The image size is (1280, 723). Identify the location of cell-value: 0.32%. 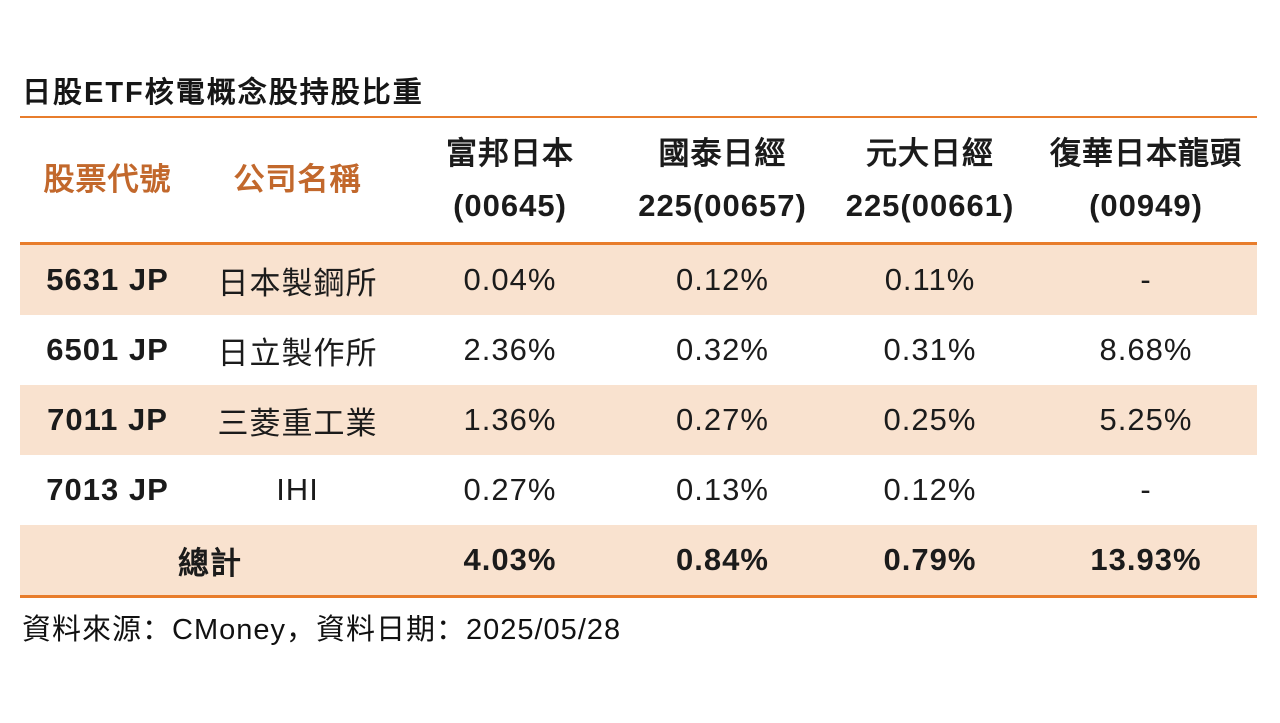
(722, 349).